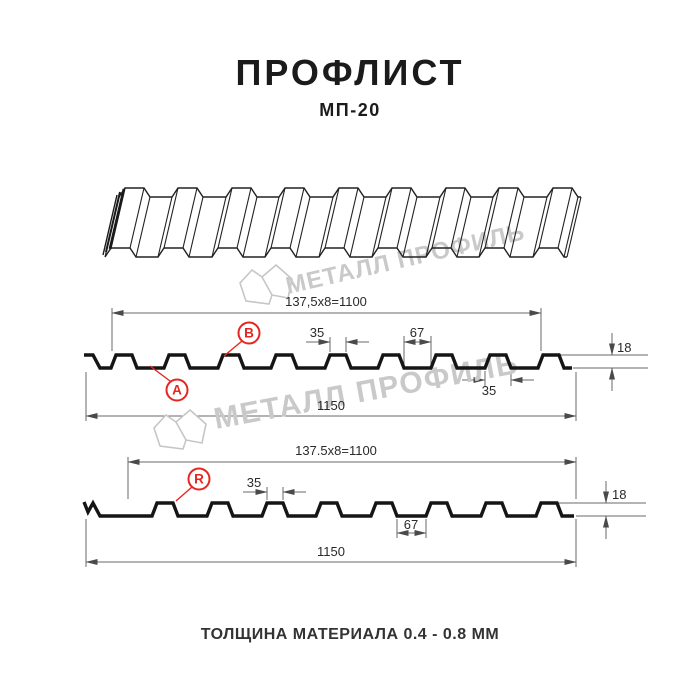 The height and width of the screenshot is (700, 700). I want to click on profile-cross-section-reverse, so click(328, 508).